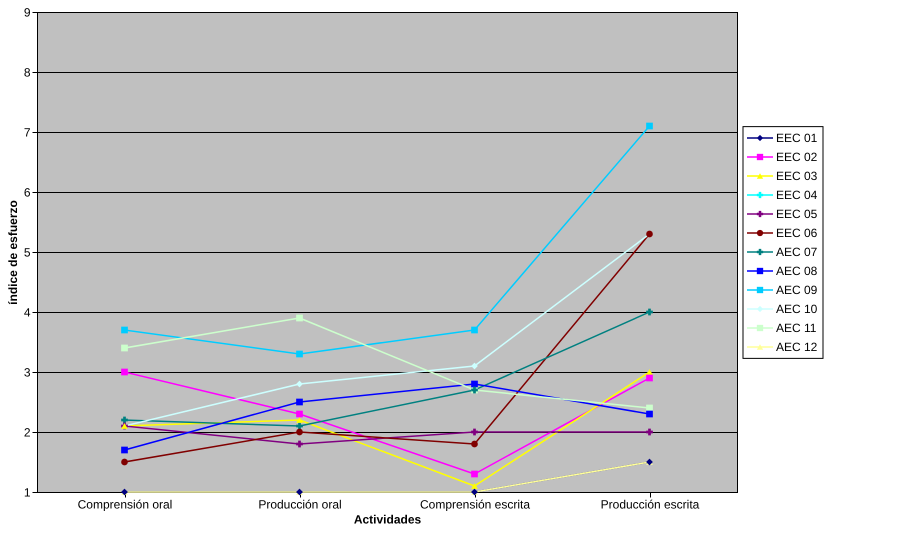 The height and width of the screenshot is (560, 920). I want to click on y-axis-title: índice de esfuerzo, so click(13, 252).